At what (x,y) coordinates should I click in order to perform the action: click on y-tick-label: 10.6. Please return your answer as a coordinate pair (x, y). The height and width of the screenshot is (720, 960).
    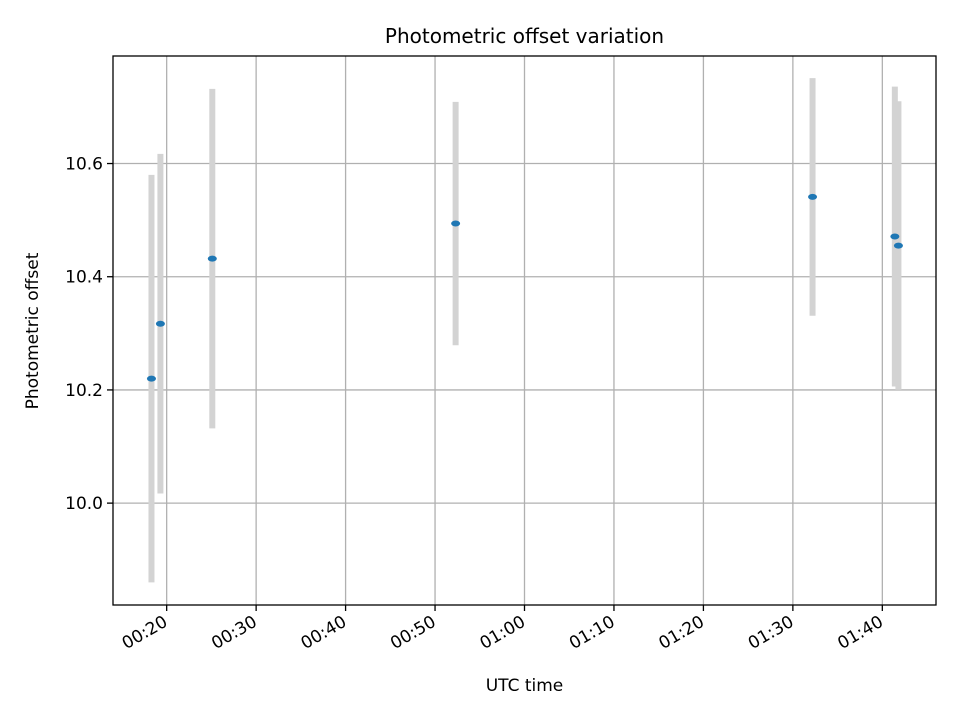
    Looking at the image, I should click on (84, 165).